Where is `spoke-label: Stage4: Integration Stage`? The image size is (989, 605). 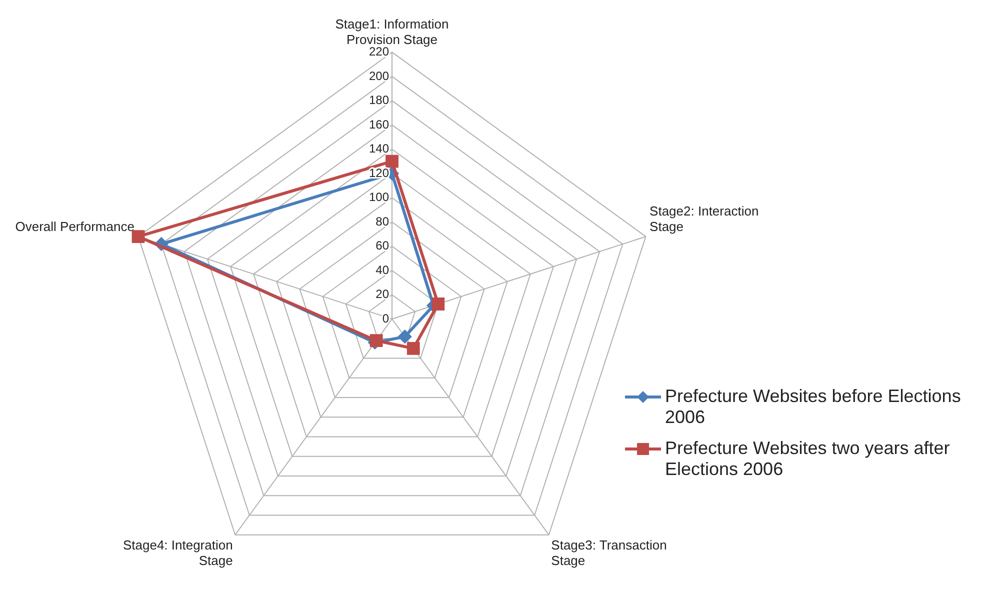 spoke-label: Stage4: Integration Stage is located at coordinates (177, 552).